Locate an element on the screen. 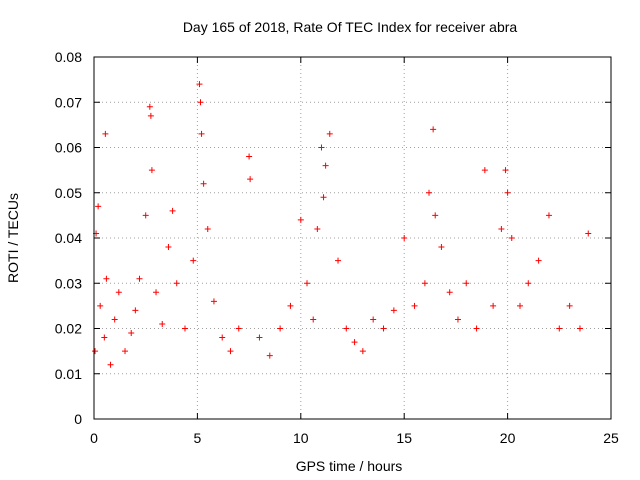  x-axis-label: GPS time / hours is located at coordinates (349, 466).